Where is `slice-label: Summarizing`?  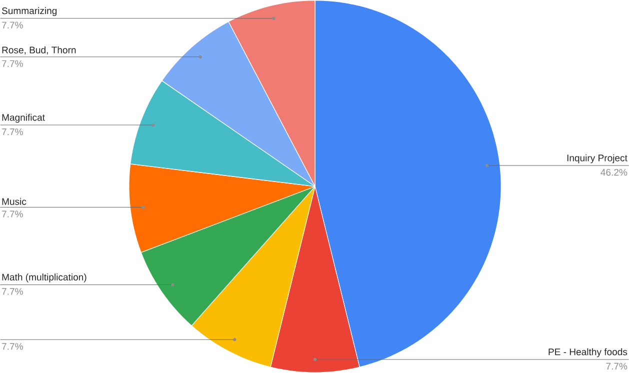 slice-label: Summarizing is located at coordinates (29, 11).